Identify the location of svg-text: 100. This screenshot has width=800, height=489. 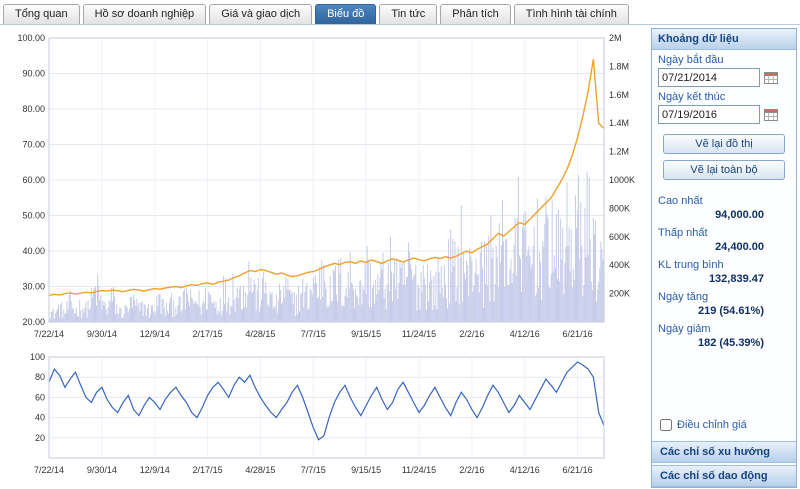
(37, 357).